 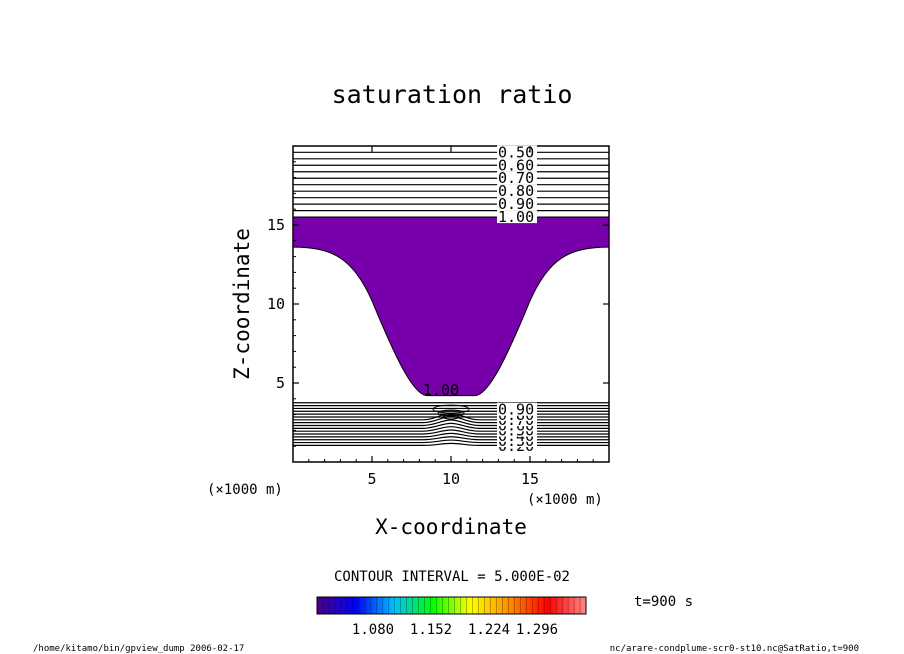 I want to click on colorbar-tick-label: 1.152, so click(x=431, y=630).